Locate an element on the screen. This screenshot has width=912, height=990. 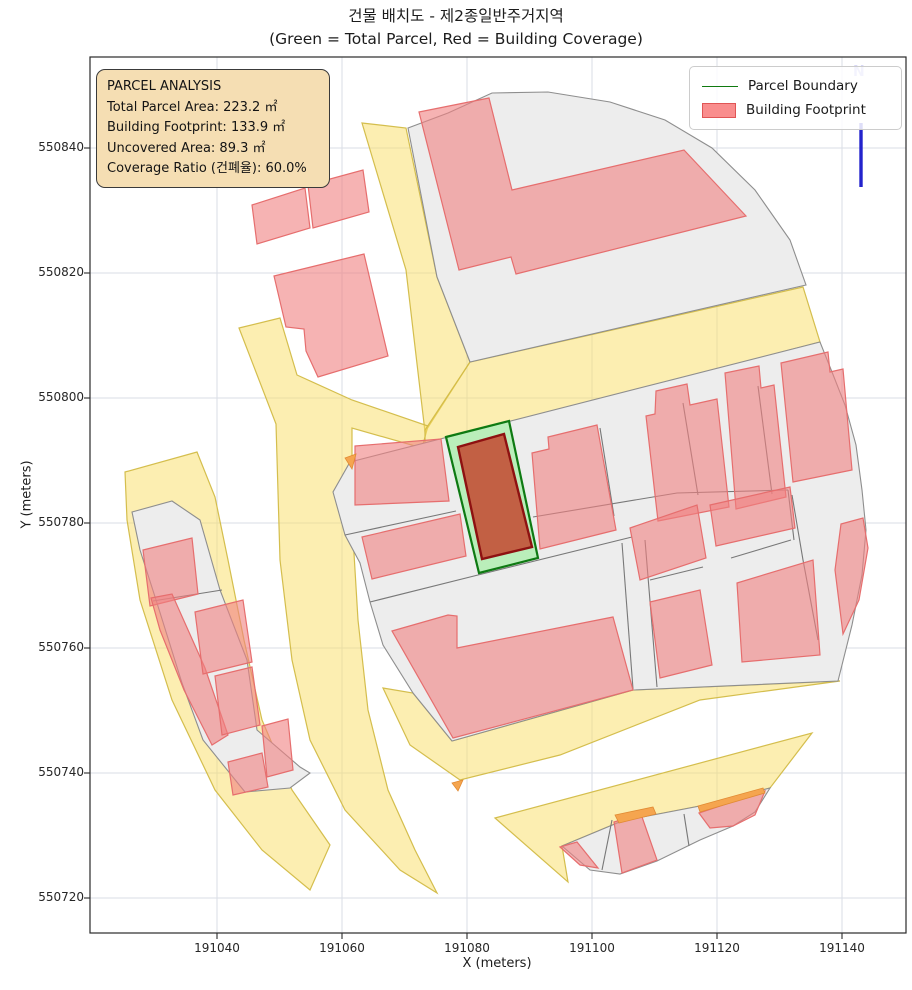
y-tick-label: 550800 is located at coordinates (61, 397).